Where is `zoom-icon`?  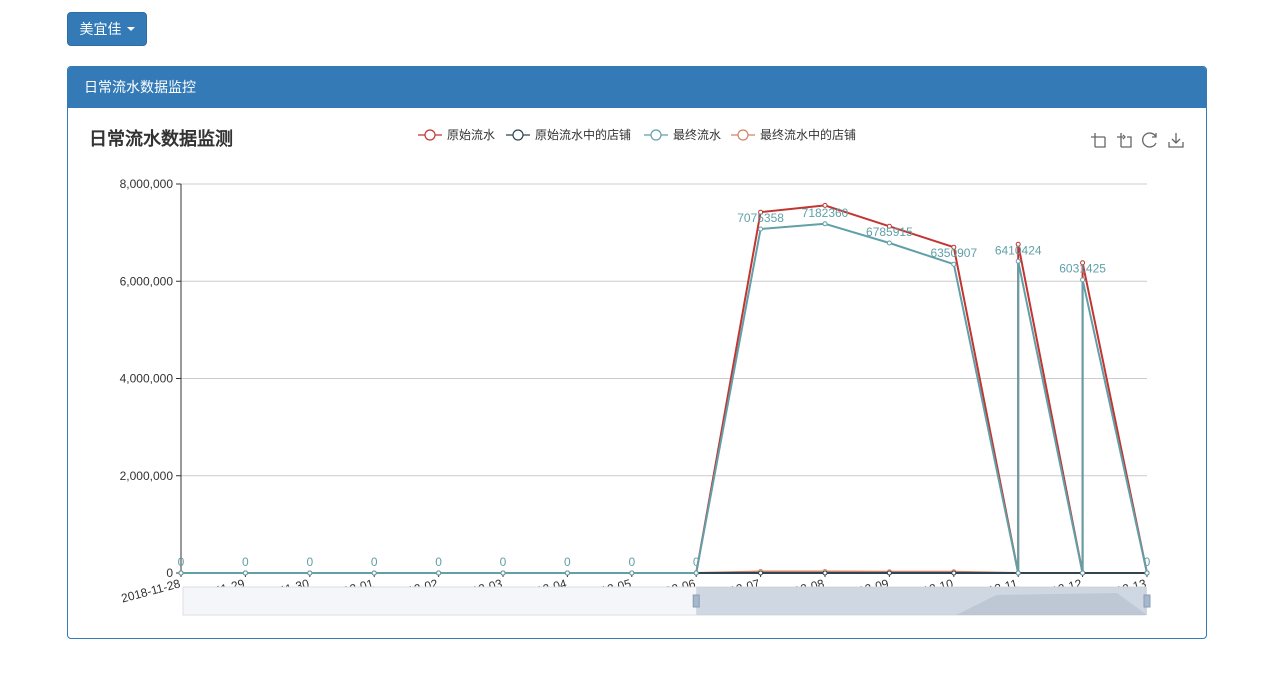 zoom-icon is located at coordinates (1098, 140).